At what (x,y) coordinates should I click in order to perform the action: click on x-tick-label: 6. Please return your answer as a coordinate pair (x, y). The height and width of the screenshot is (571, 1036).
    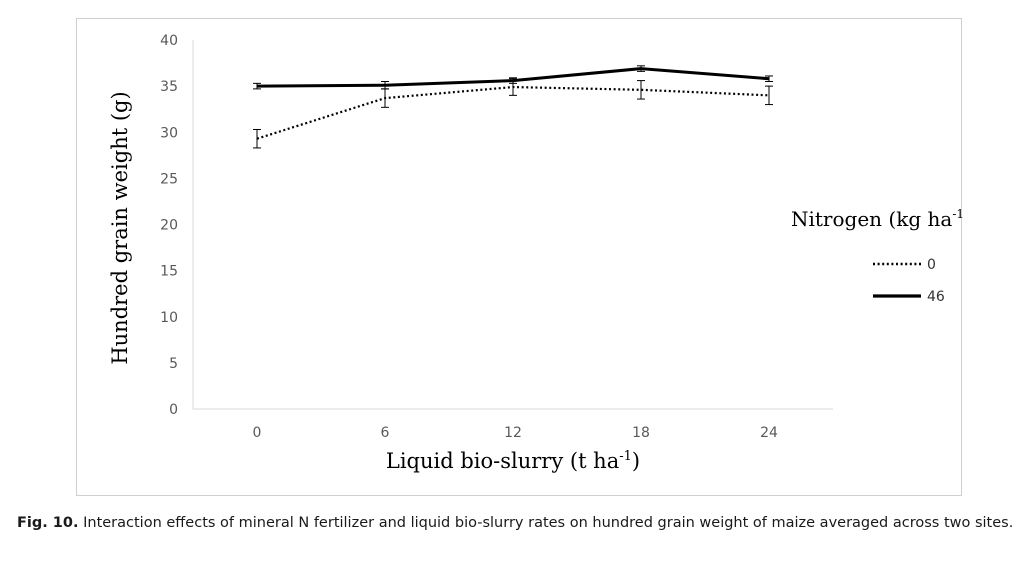
    Looking at the image, I should click on (385, 433).